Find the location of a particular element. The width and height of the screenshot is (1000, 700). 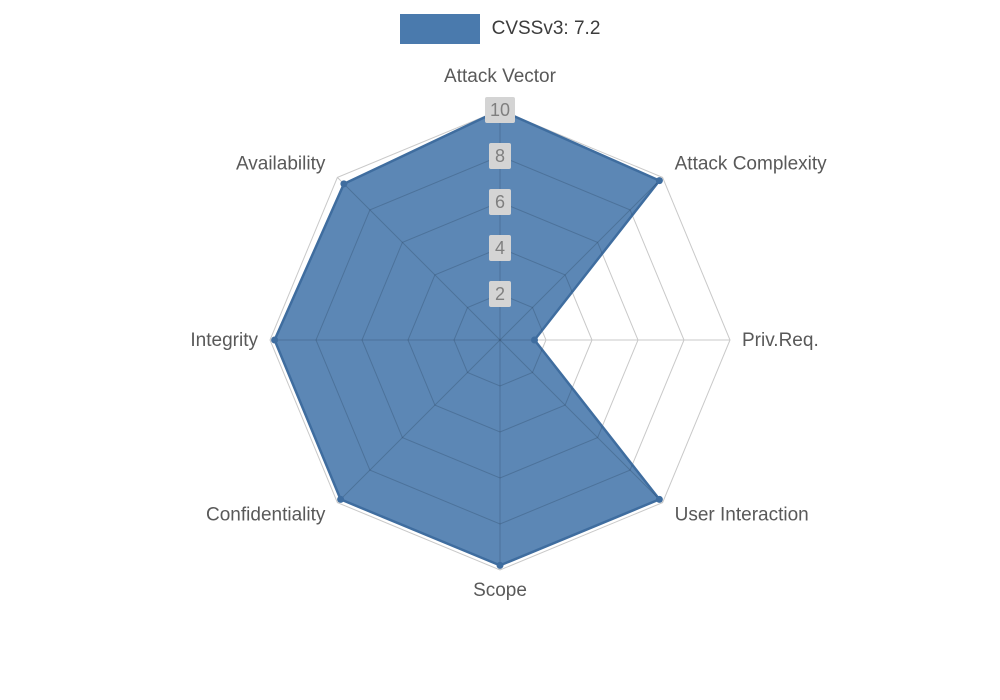

series-point-user-interaction is located at coordinates (659, 499).